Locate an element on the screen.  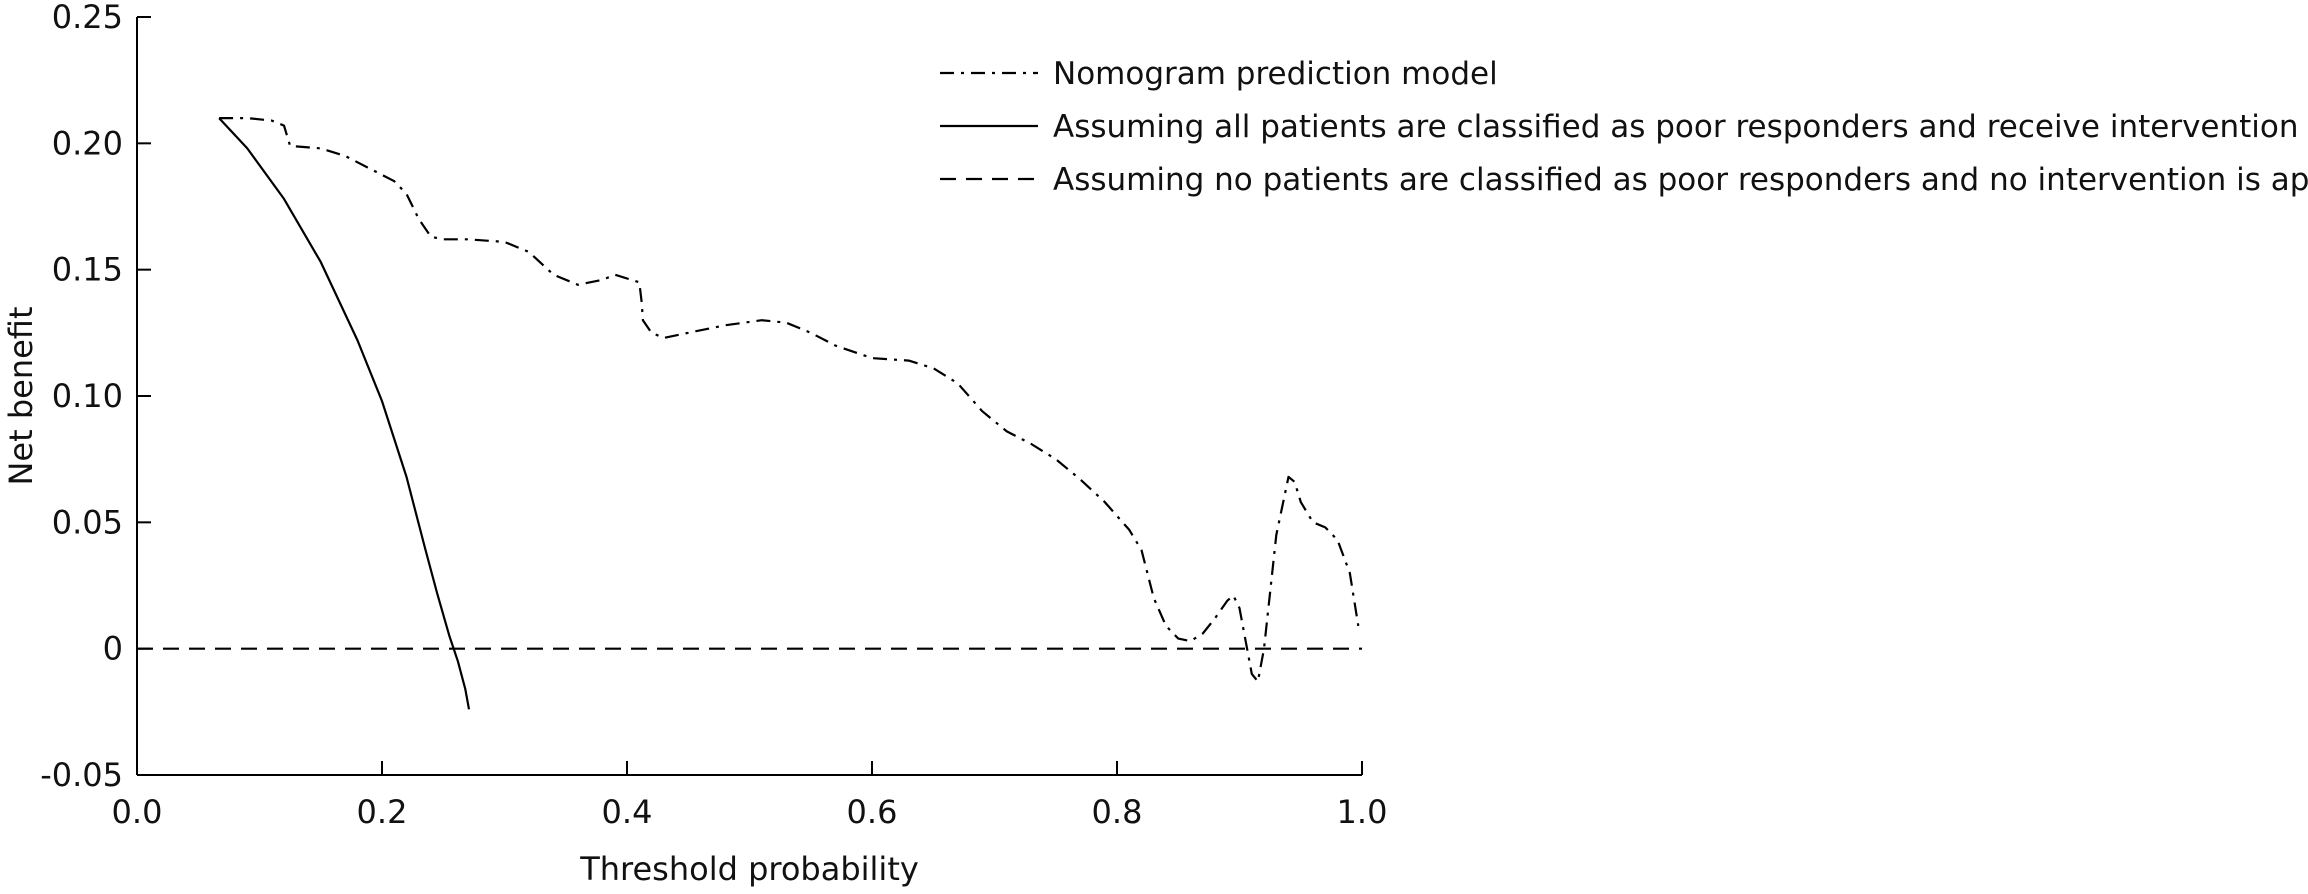
y-axis-label: Net benefit is located at coordinates (21, 395).